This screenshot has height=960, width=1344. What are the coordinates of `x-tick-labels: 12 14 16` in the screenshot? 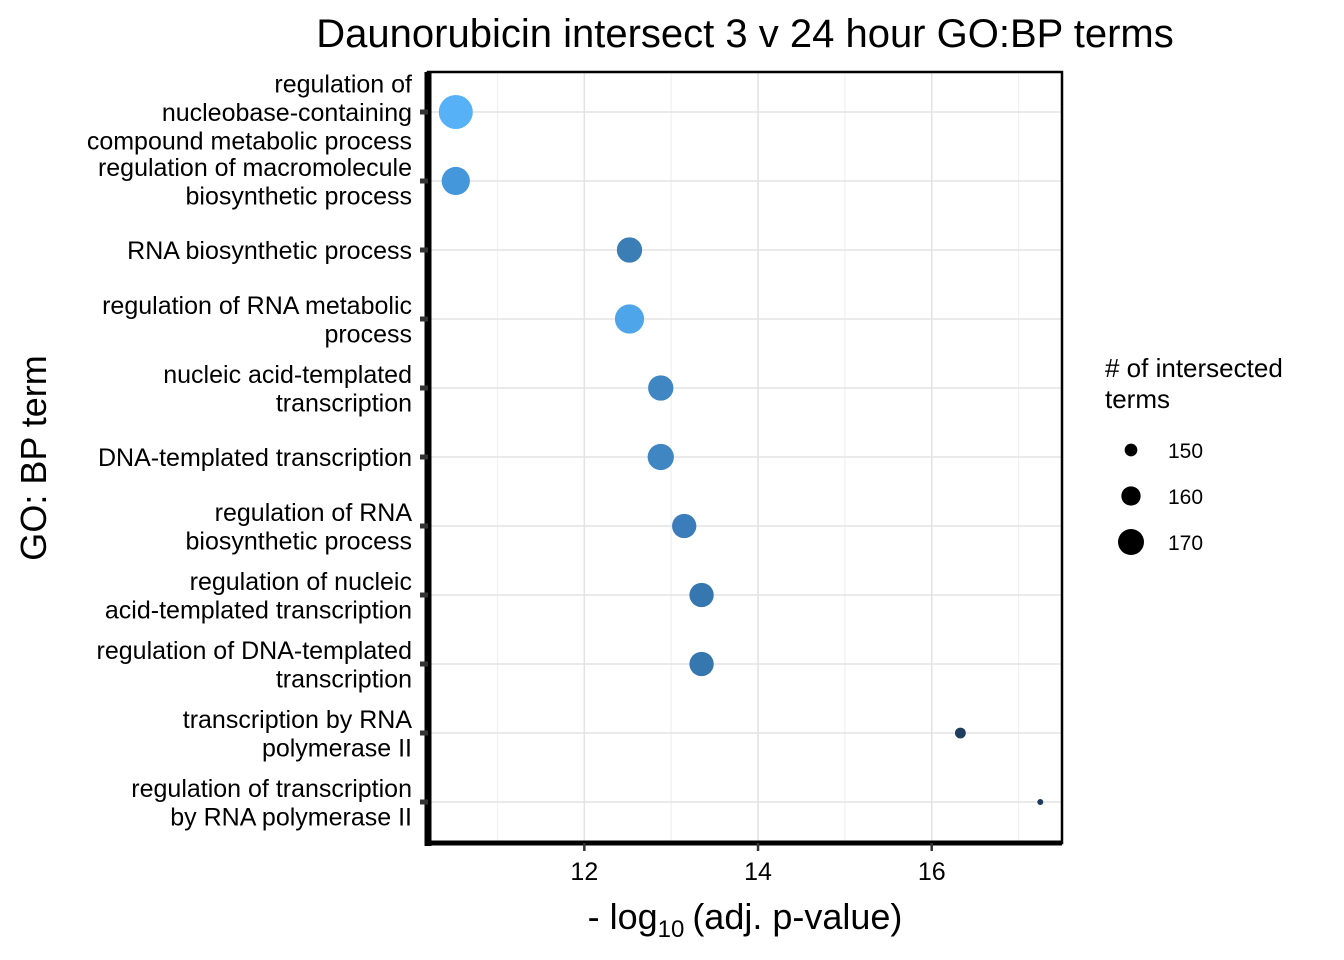 It's located at (757, 872).